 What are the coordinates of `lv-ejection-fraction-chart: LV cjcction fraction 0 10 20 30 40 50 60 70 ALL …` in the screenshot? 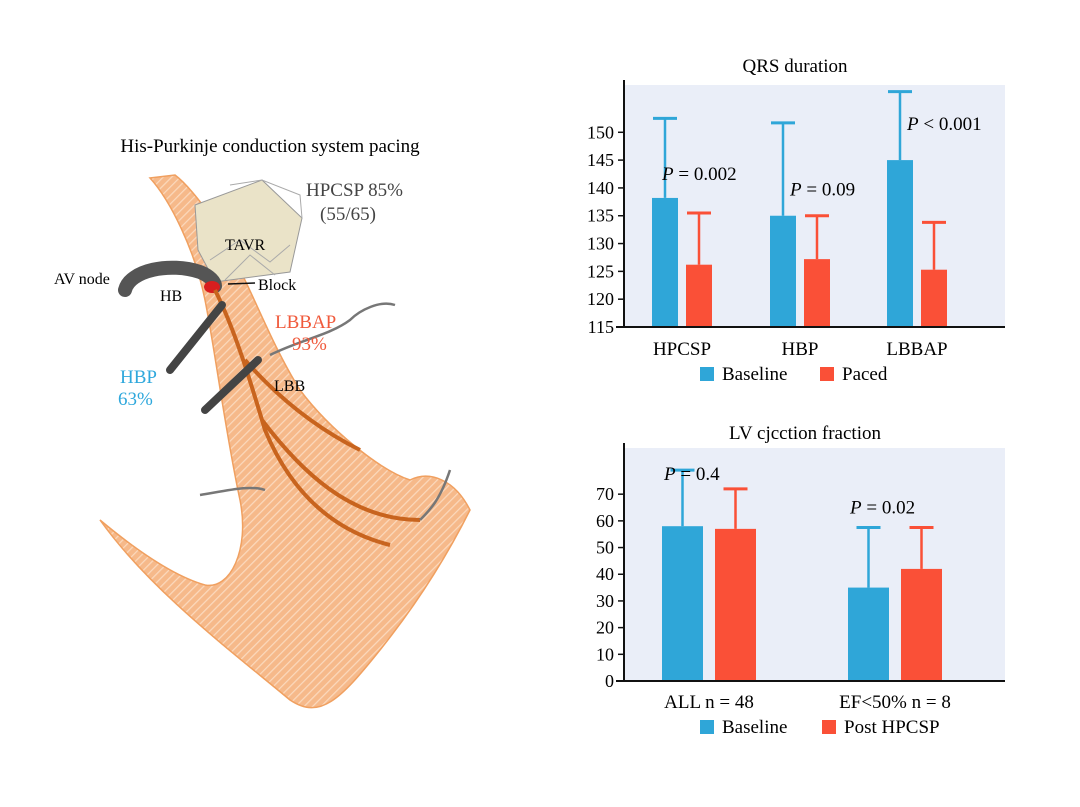 It's located at (800, 580).